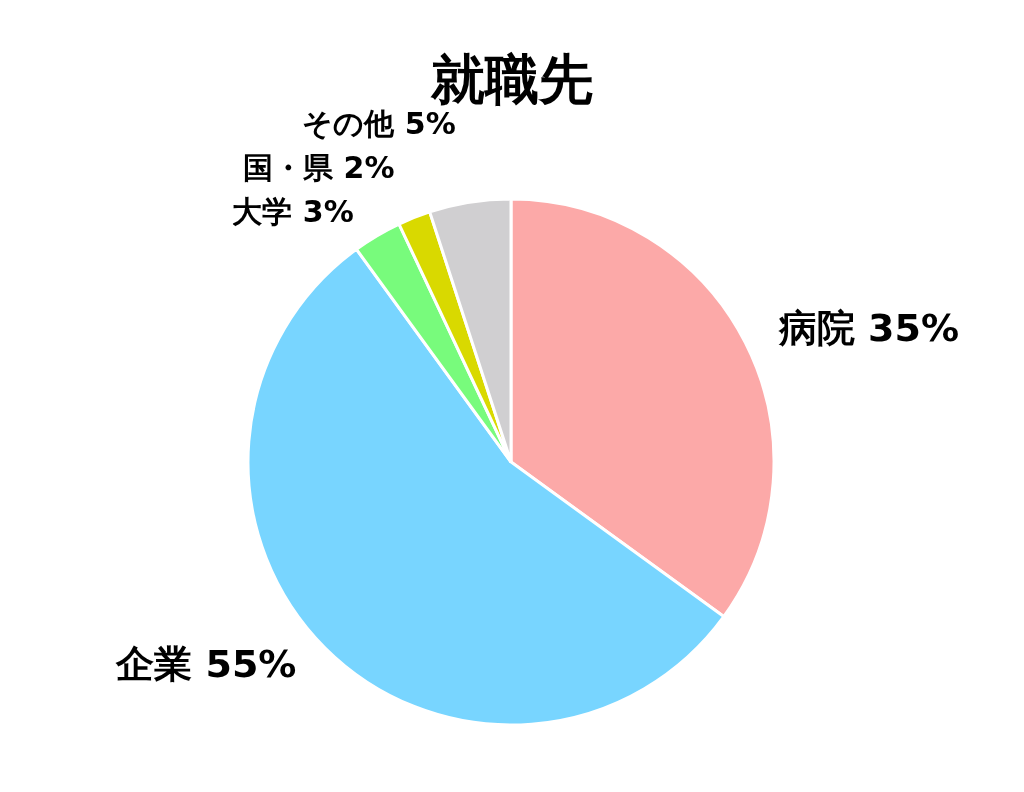 The image size is (1024, 792). Describe the element at coordinates (293, 211) in the screenshot. I see `slice-label: 大学 3%` at that location.